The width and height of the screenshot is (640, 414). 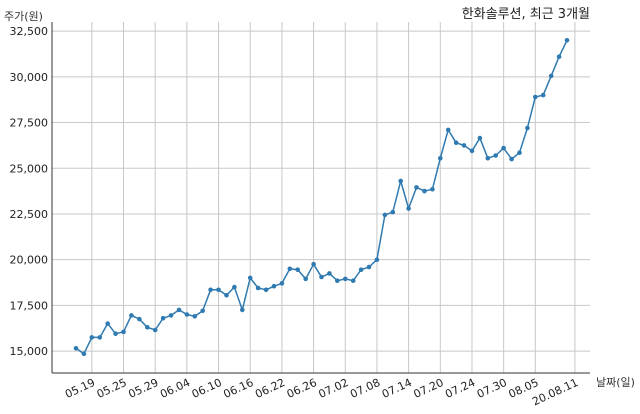 I want to click on x-tick-label: 07.02, so click(x=333, y=388).